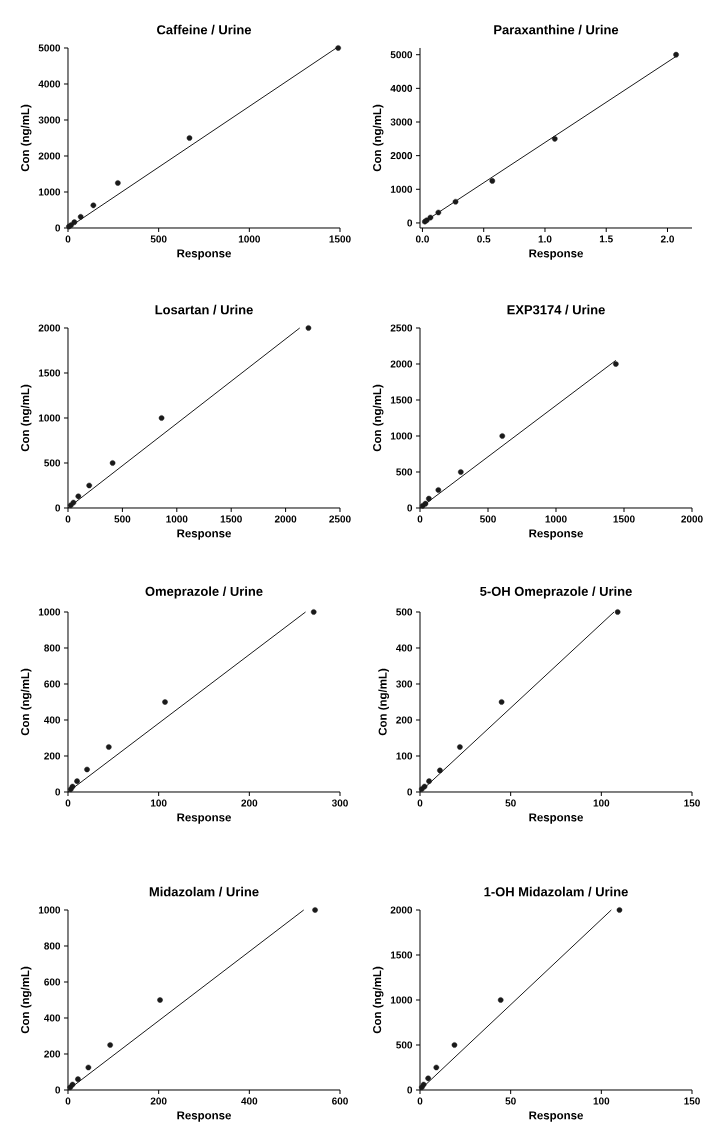 The image size is (704, 1133). I want to click on chart-title: Losartan / Urine, so click(204, 309).